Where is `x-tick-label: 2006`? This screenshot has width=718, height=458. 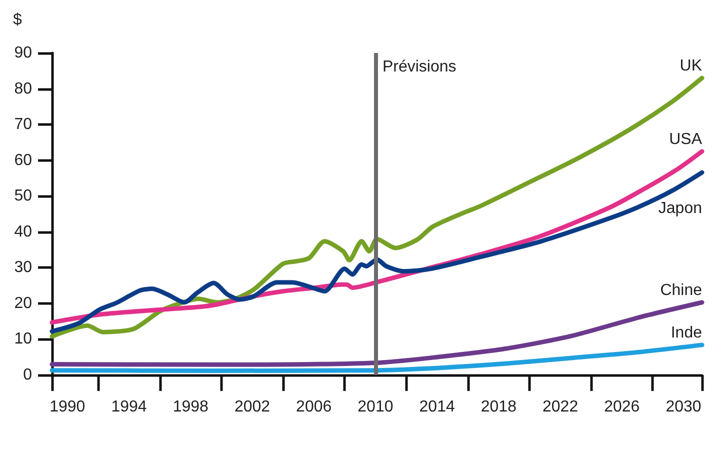 x-tick-label: 2006 is located at coordinates (314, 407).